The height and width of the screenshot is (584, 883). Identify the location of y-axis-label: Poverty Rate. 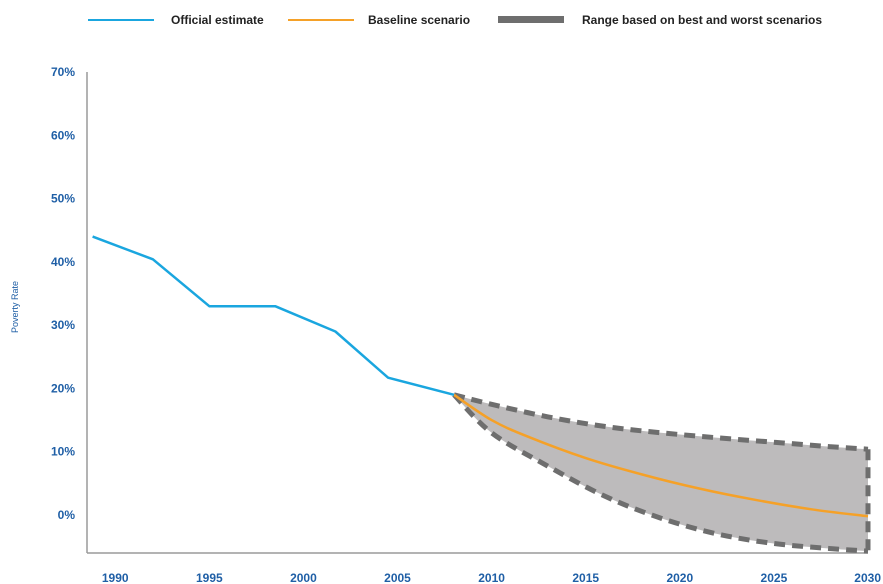
(15, 307).